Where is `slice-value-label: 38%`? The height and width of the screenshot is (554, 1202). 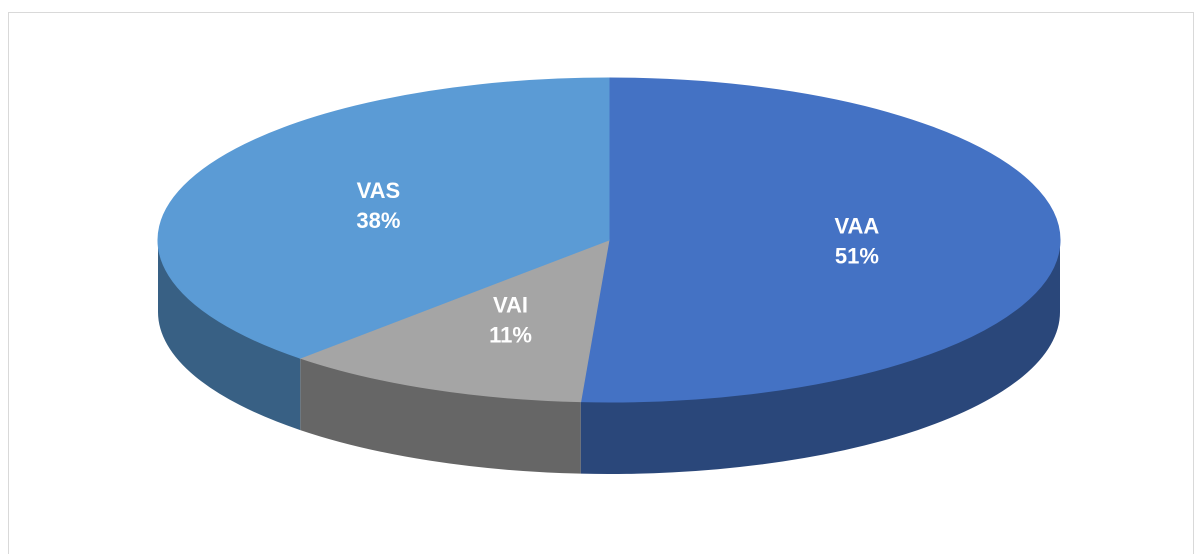 slice-value-label: 38% is located at coordinates (378, 220).